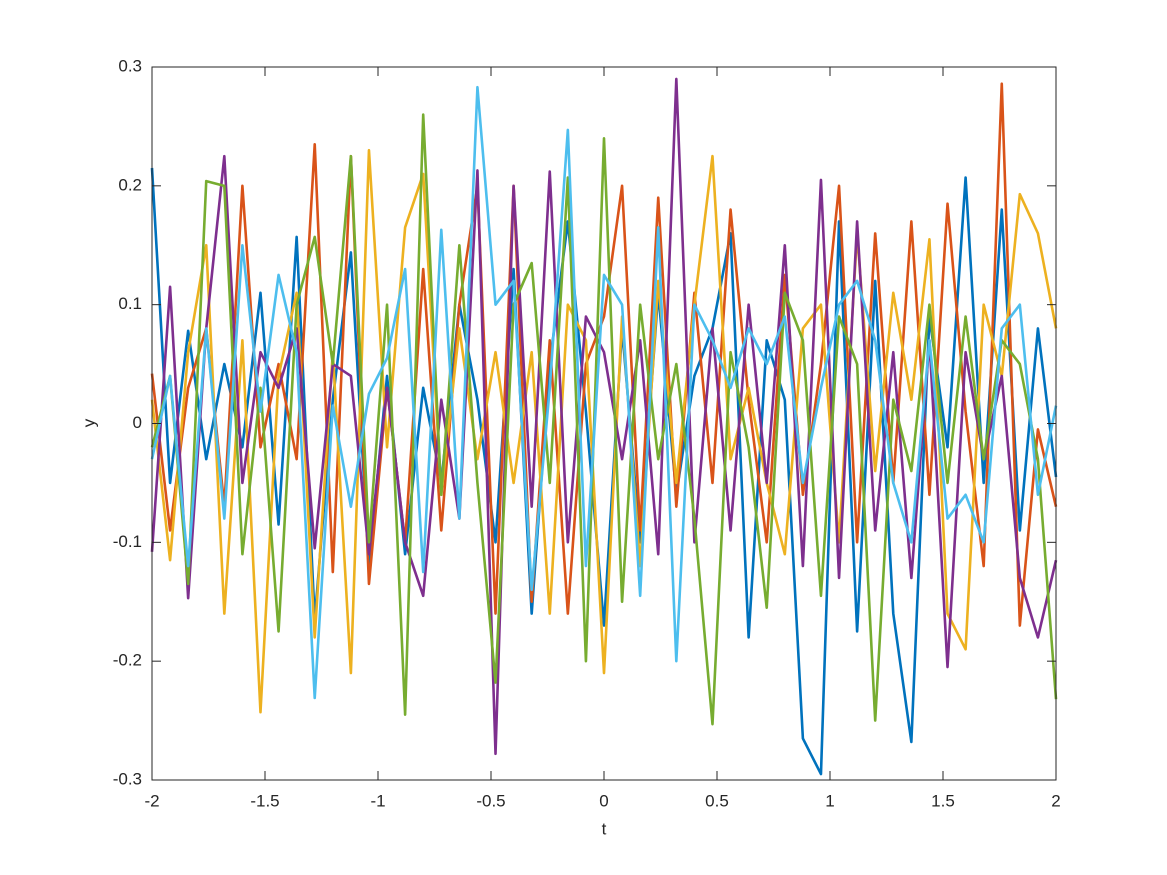 This screenshot has width=1167, height=875. Describe the element at coordinates (604, 828) in the screenshot. I see `x-axis-label: t` at that location.